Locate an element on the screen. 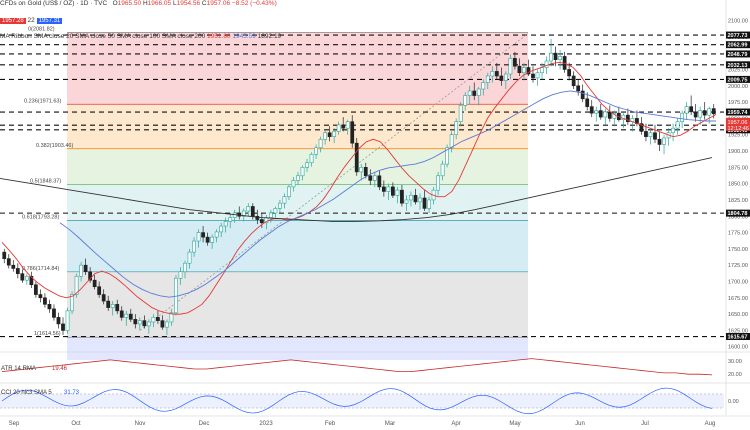 The image size is (750, 430). bid-ask-row: 1957.28 22 1957.31 is located at coordinates (31, 21).